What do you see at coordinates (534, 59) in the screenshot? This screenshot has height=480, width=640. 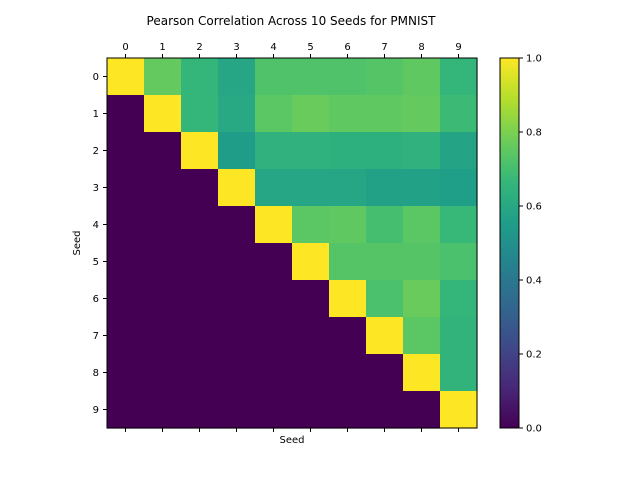 I see `colorbar-tick-label: 1.0` at bounding box center [534, 59].